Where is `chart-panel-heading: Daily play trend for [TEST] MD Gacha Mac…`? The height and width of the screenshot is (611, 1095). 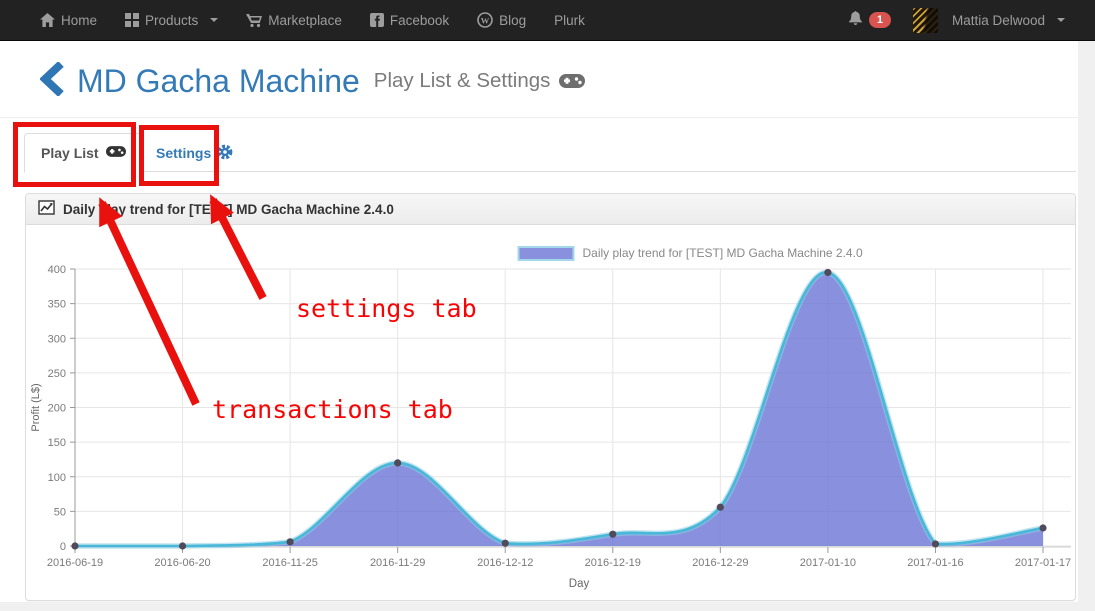 chart-panel-heading: Daily play trend for [TEST] MD Gacha Mac… is located at coordinates (550, 209).